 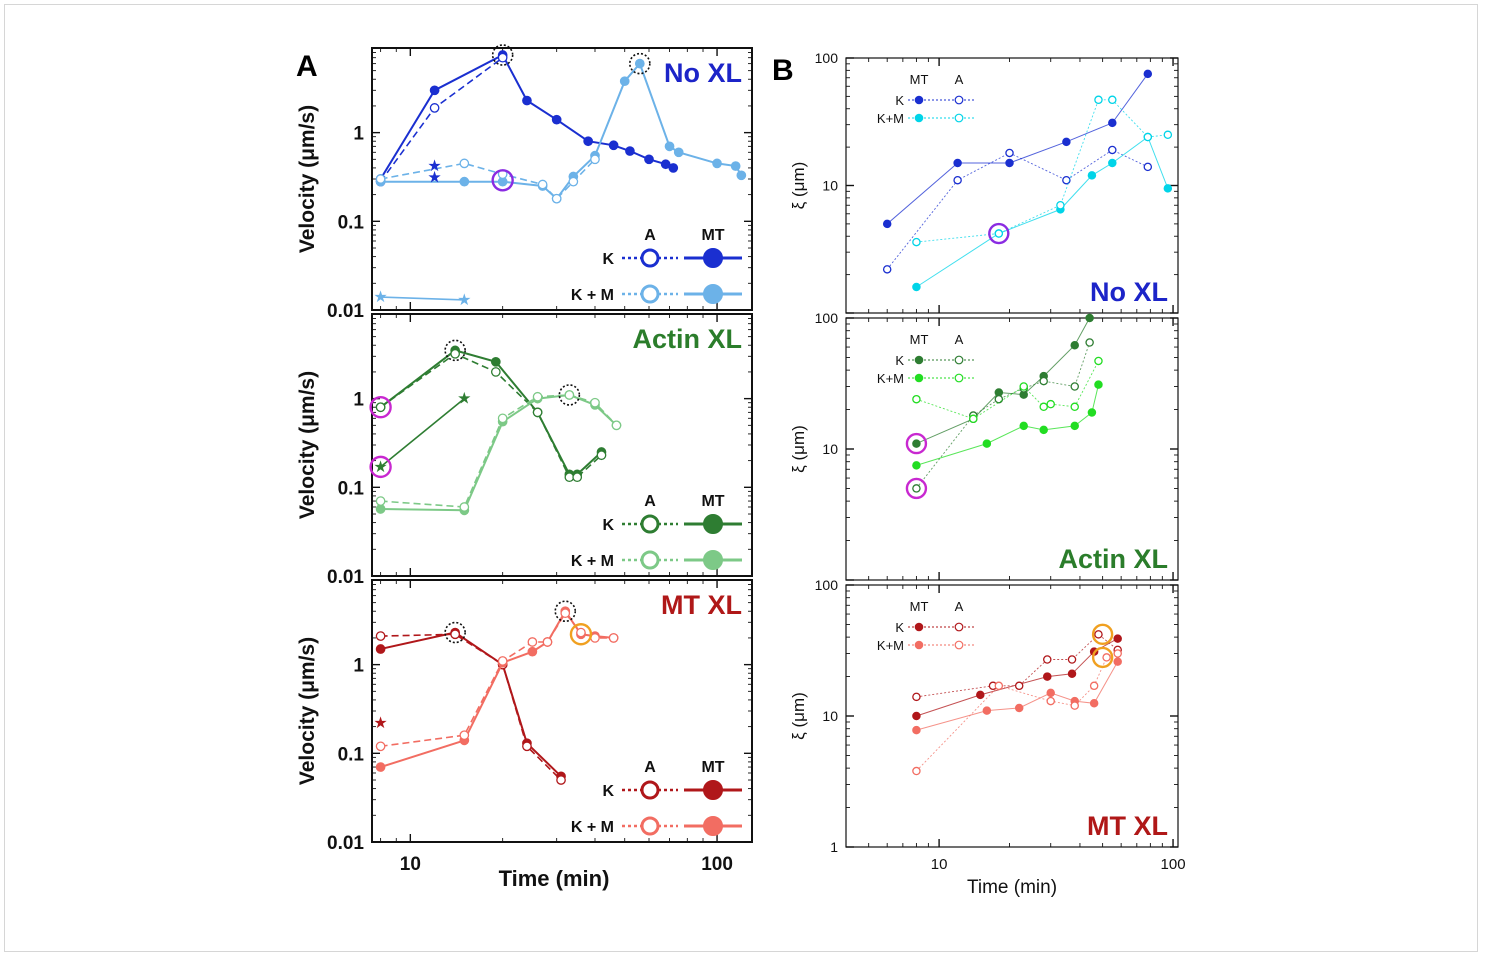 What do you see at coordinates (939, 864) in the screenshot?
I see `x-tick-label: 10` at bounding box center [939, 864].